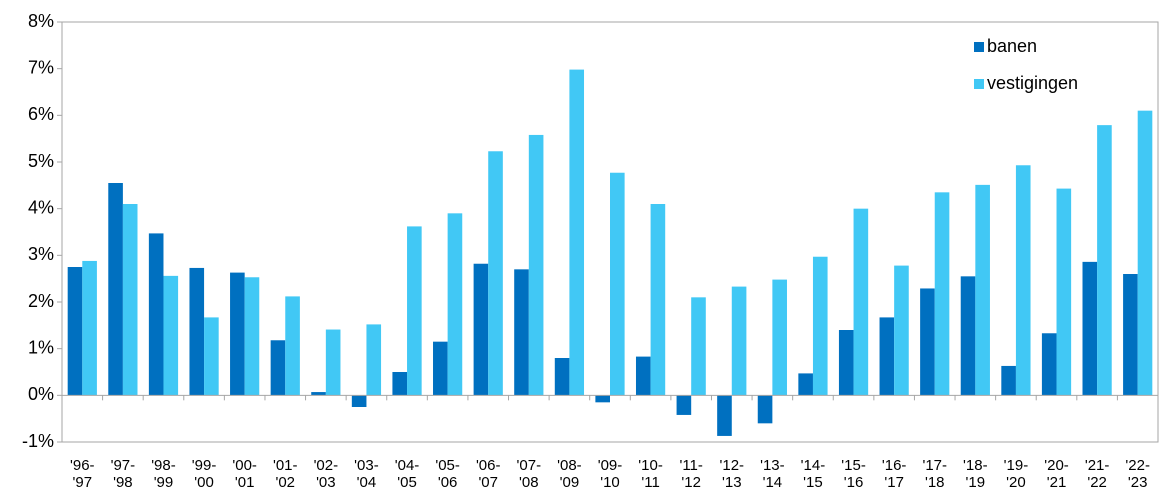  I want to click on x-tick-label: '20- '21, so click(1056, 474).